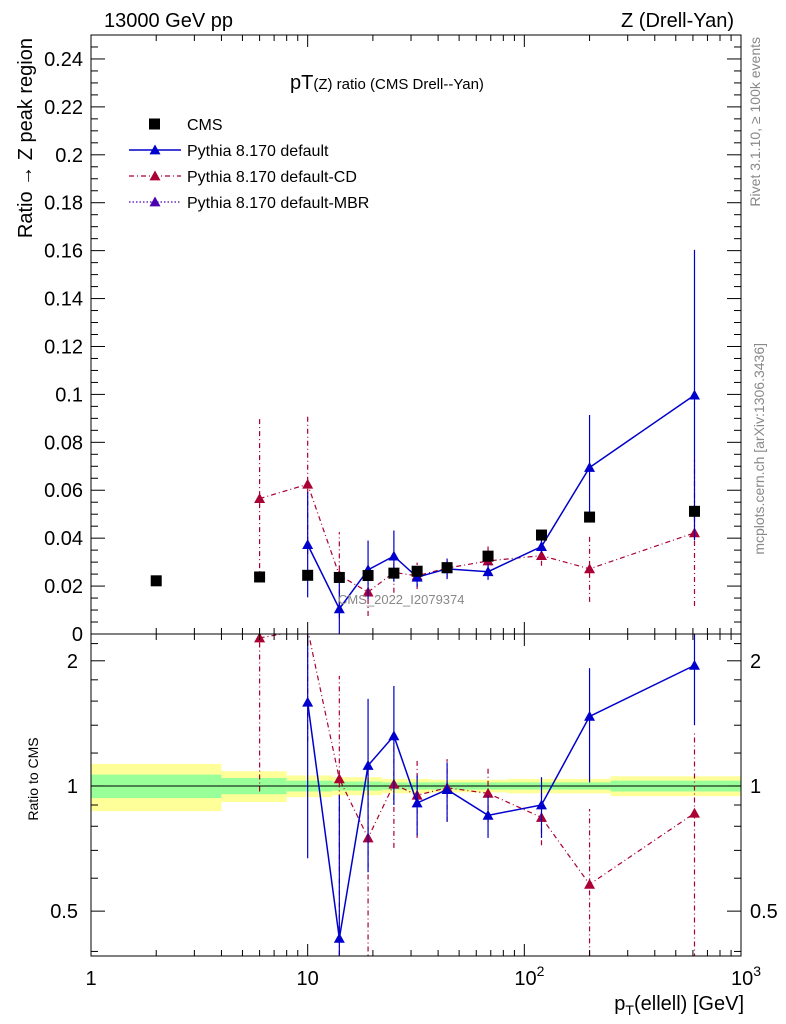 This screenshot has width=786, height=1024. What do you see at coordinates (63, 347) in the screenshot?
I see `y-tick-label-6: 0.12` at bounding box center [63, 347].